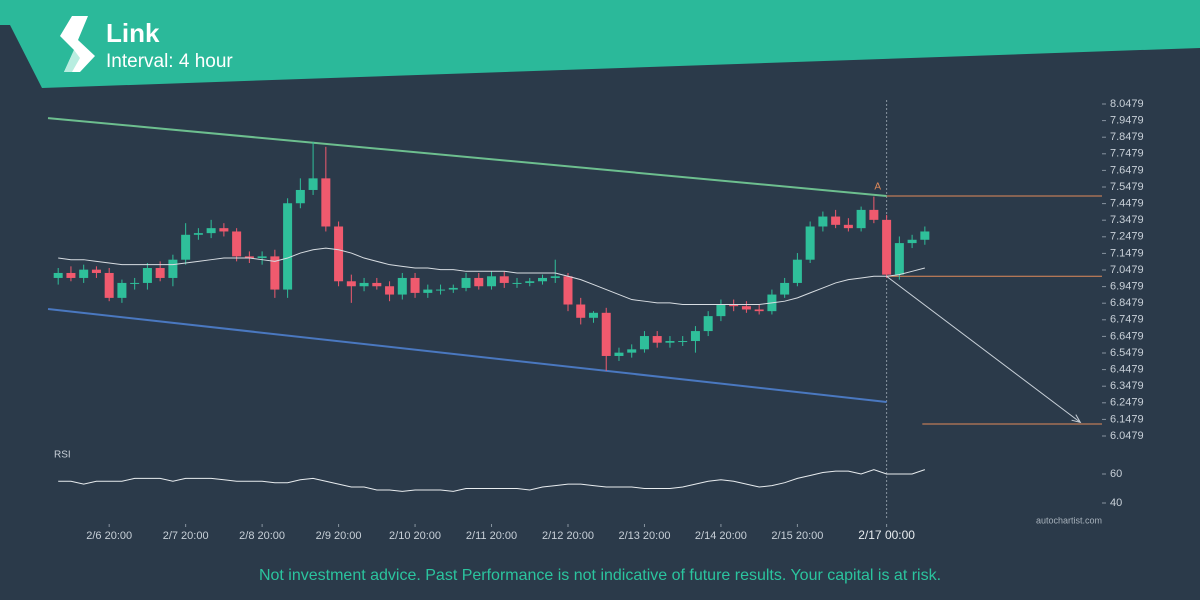  What do you see at coordinates (1127, 104) in the screenshot?
I see `y-tick-label: 8.0479` at bounding box center [1127, 104].